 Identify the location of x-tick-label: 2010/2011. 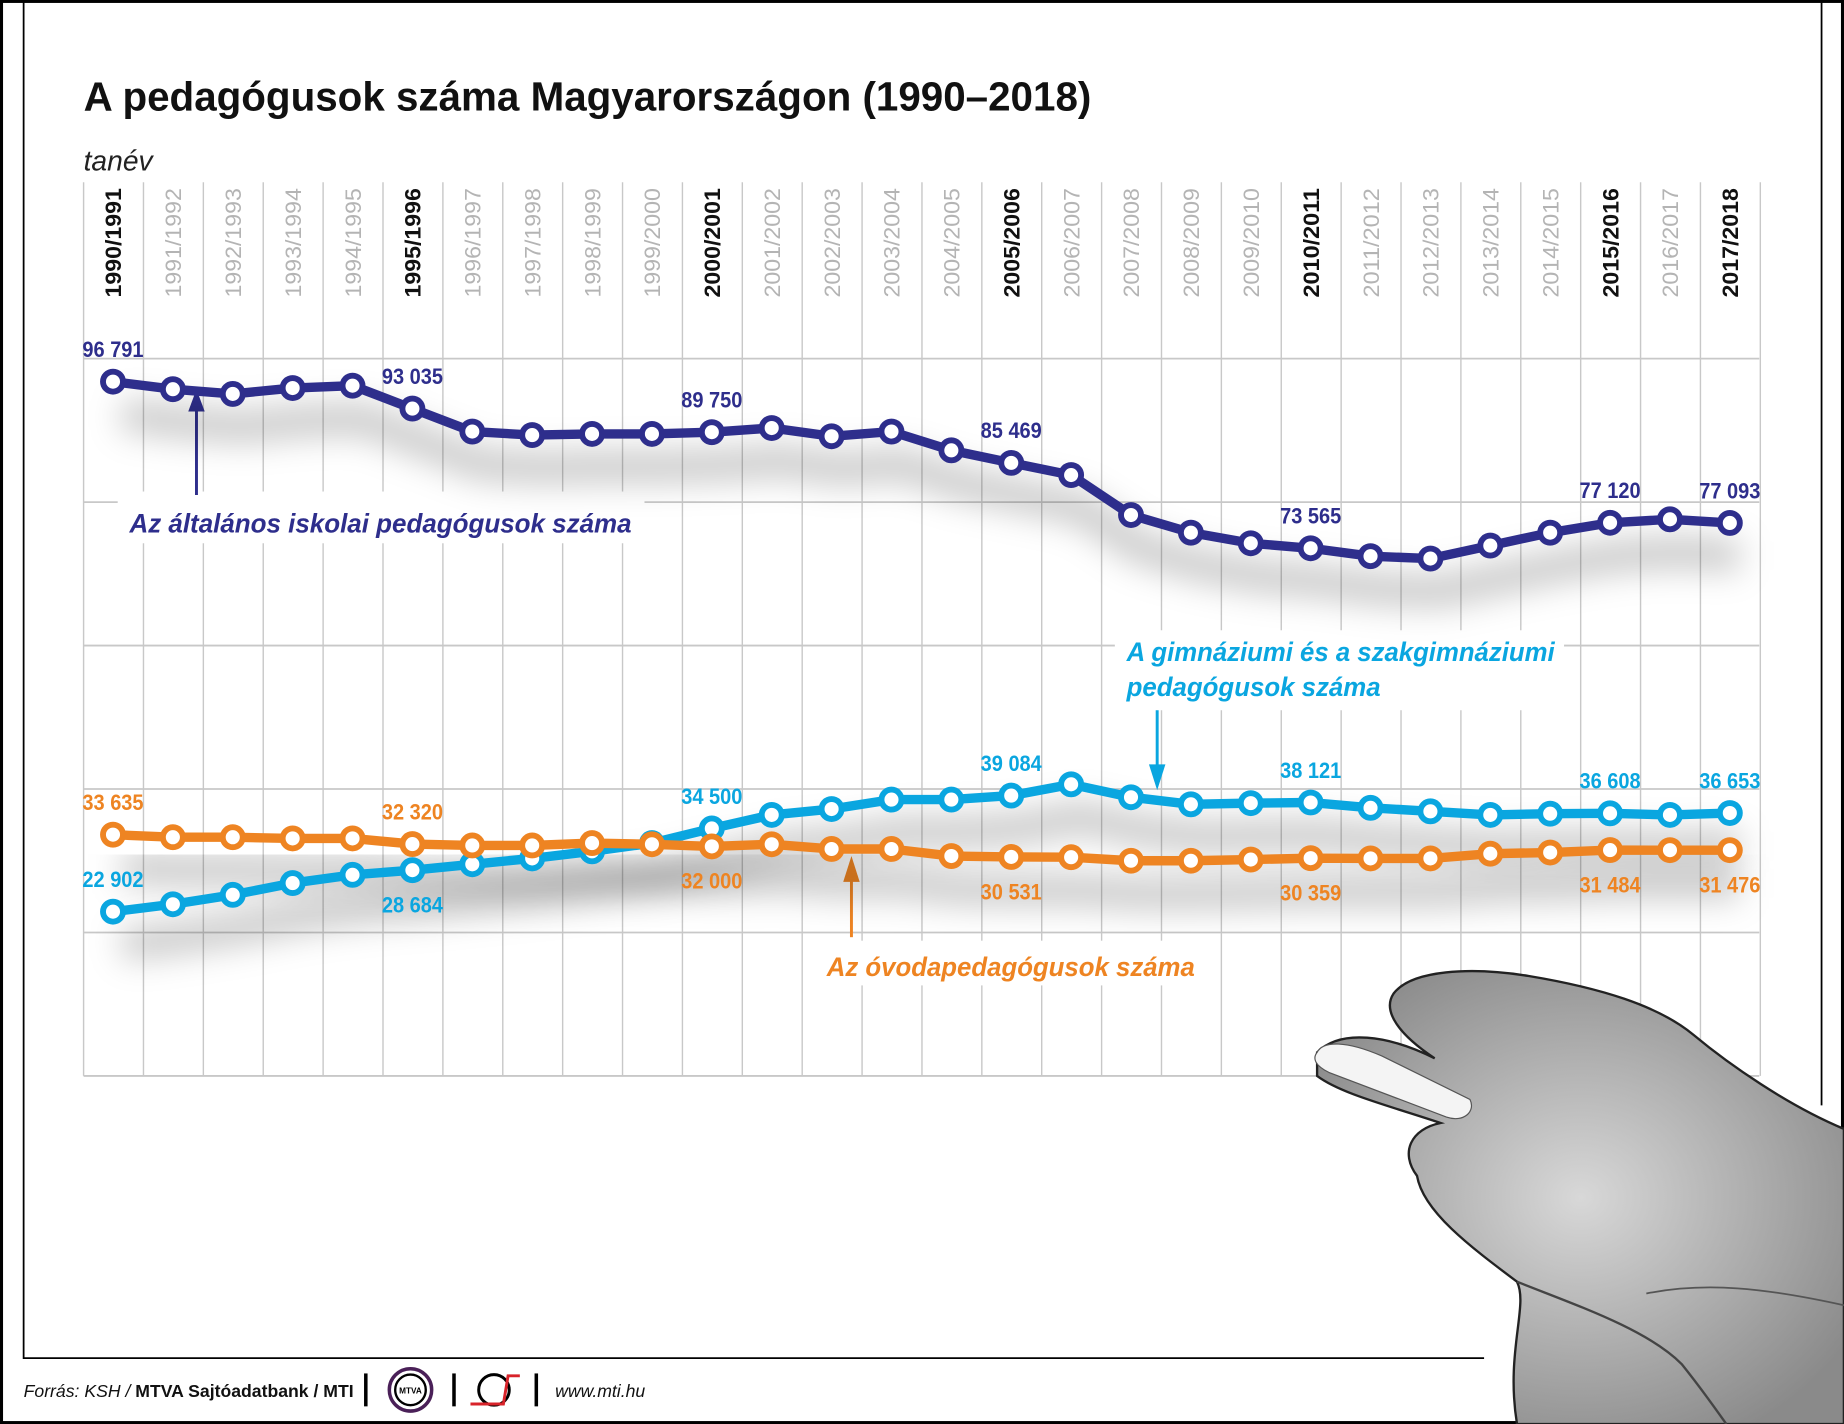
(1311, 242).